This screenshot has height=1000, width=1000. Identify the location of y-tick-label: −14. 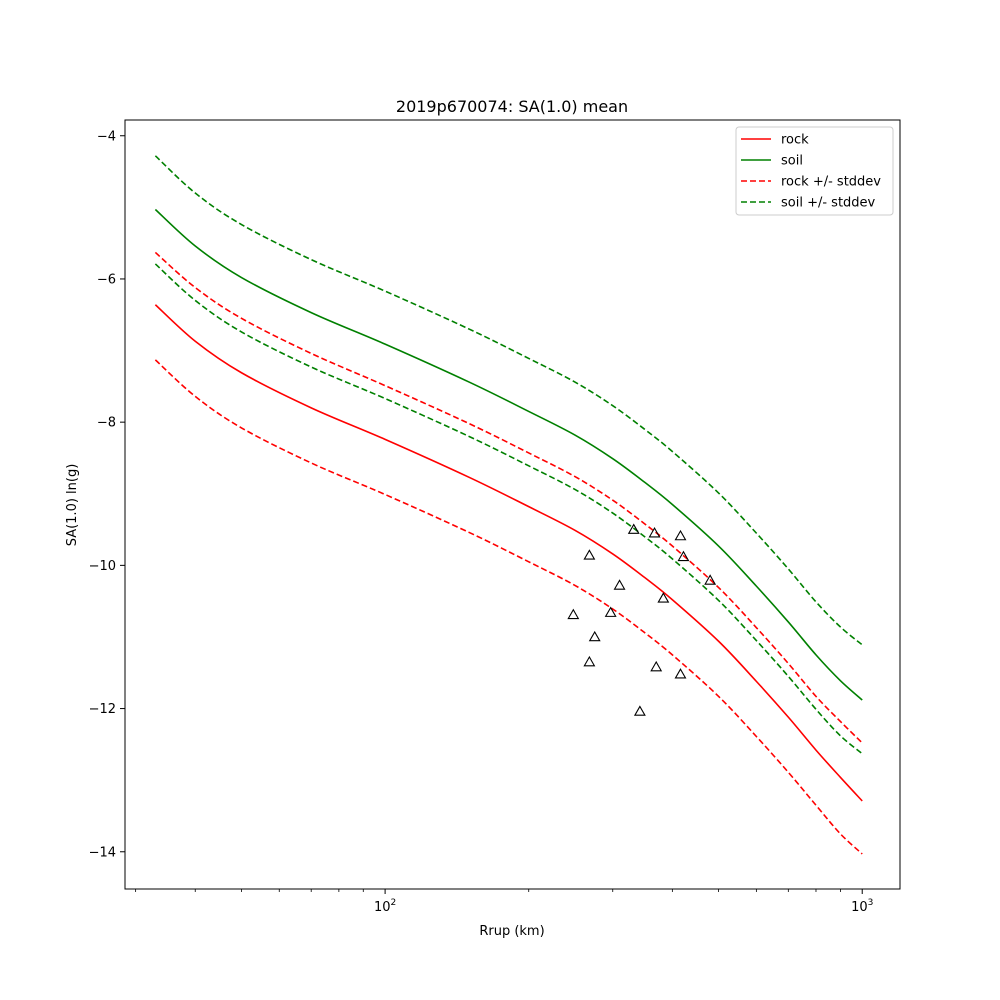
(102, 852).